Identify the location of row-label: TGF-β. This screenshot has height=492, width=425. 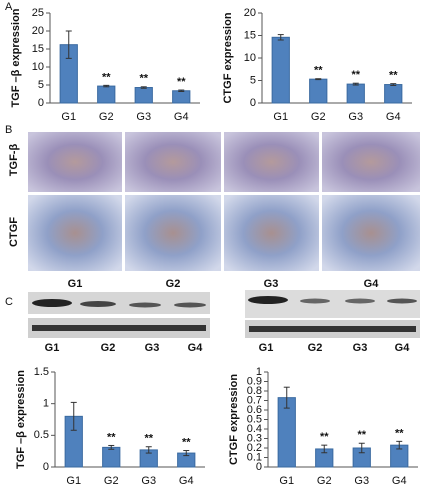
(14, 160).